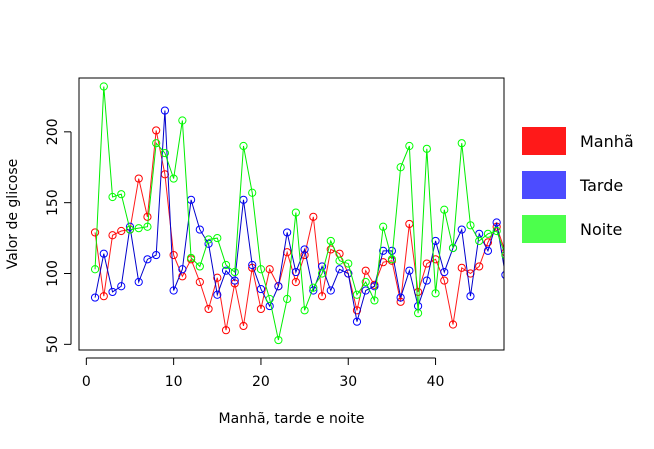 This screenshot has height=449, width=654. Describe the element at coordinates (348, 382) in the screenshot. I see `x-tick-label: 30` at that location.